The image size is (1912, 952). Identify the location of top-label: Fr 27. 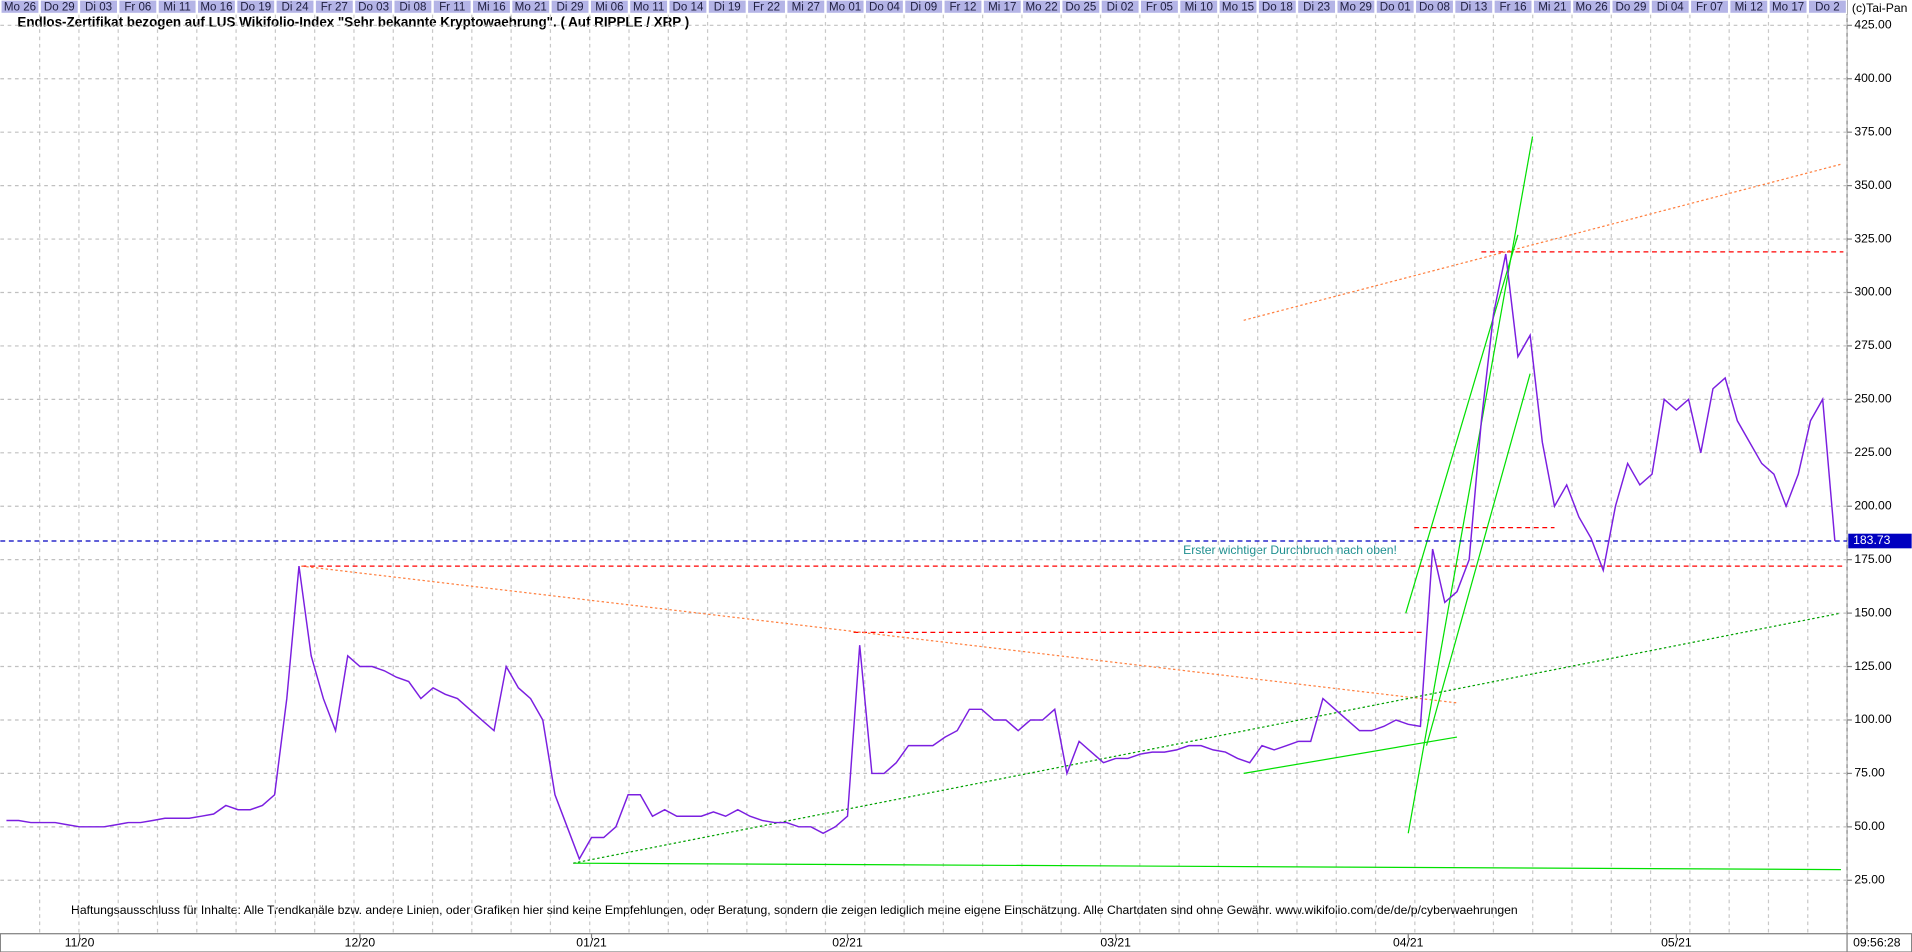
(334, 7).